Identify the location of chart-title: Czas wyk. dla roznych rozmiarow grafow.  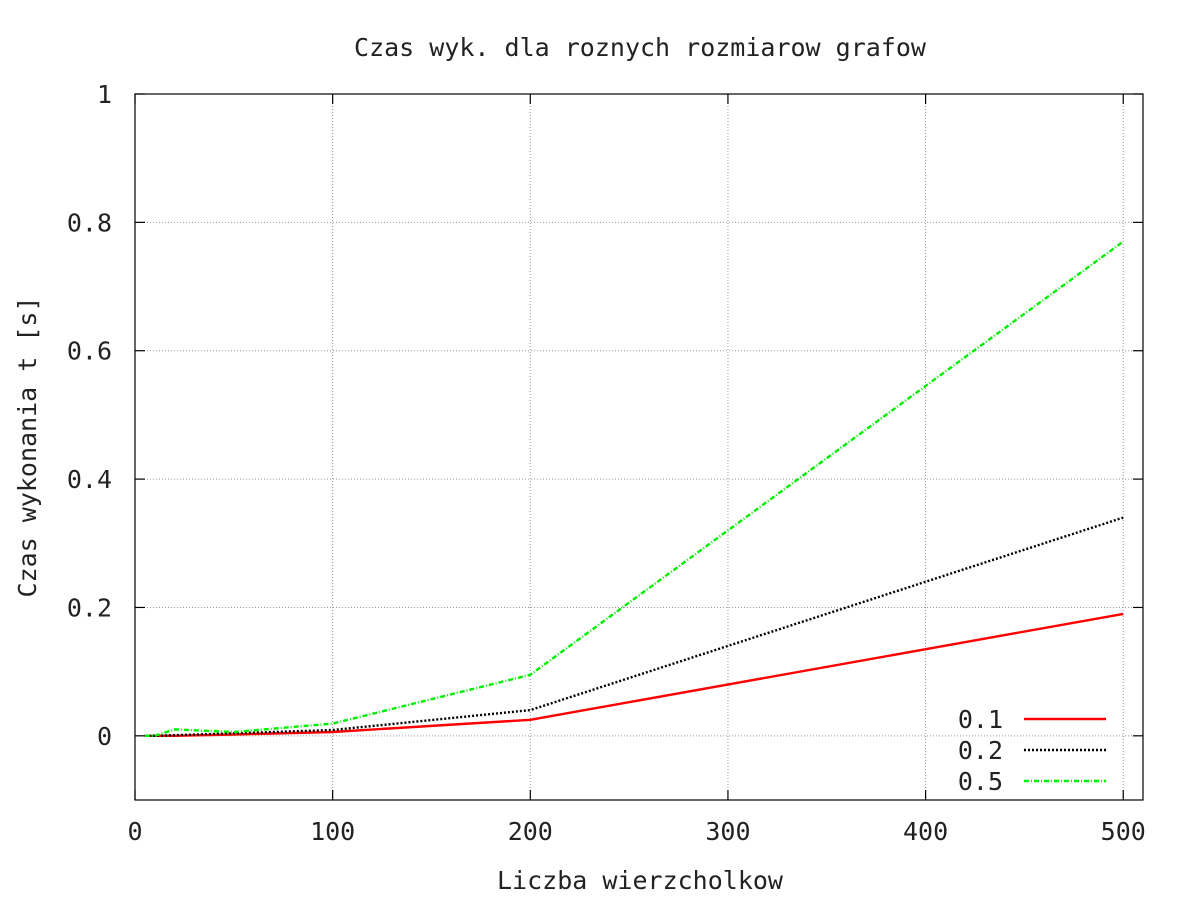
(640, 47).